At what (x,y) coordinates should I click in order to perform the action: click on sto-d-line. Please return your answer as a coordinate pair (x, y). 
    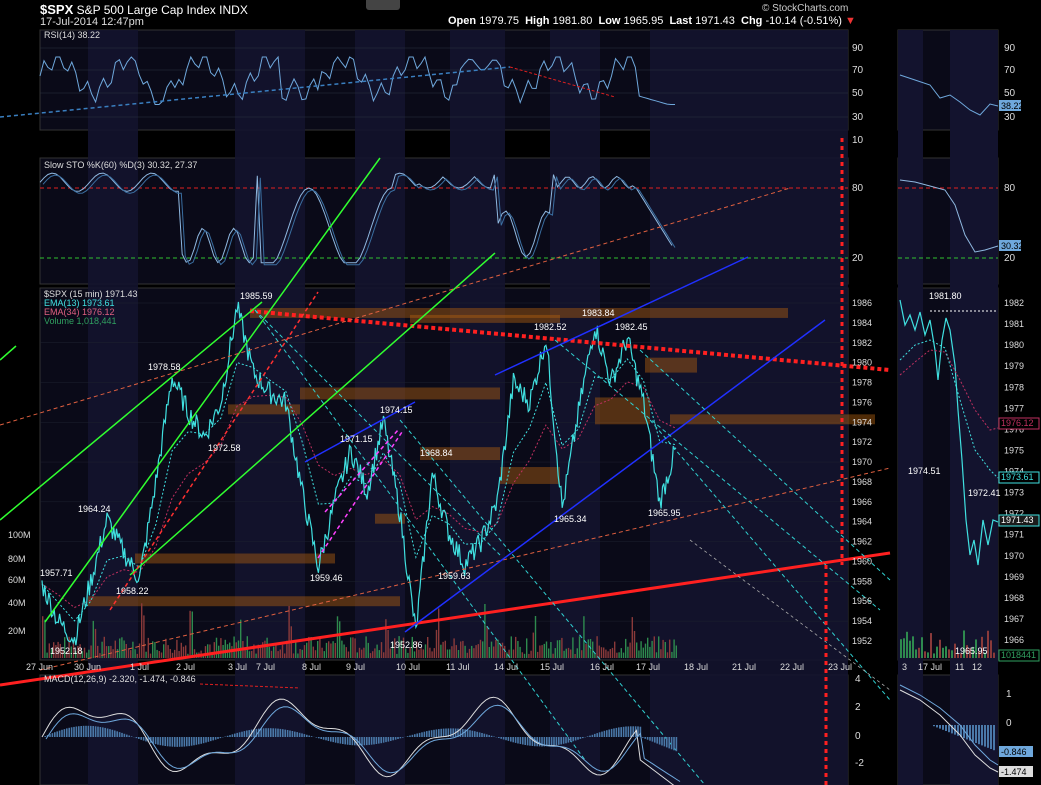
    Looking at the image, I should click on (359, 220).